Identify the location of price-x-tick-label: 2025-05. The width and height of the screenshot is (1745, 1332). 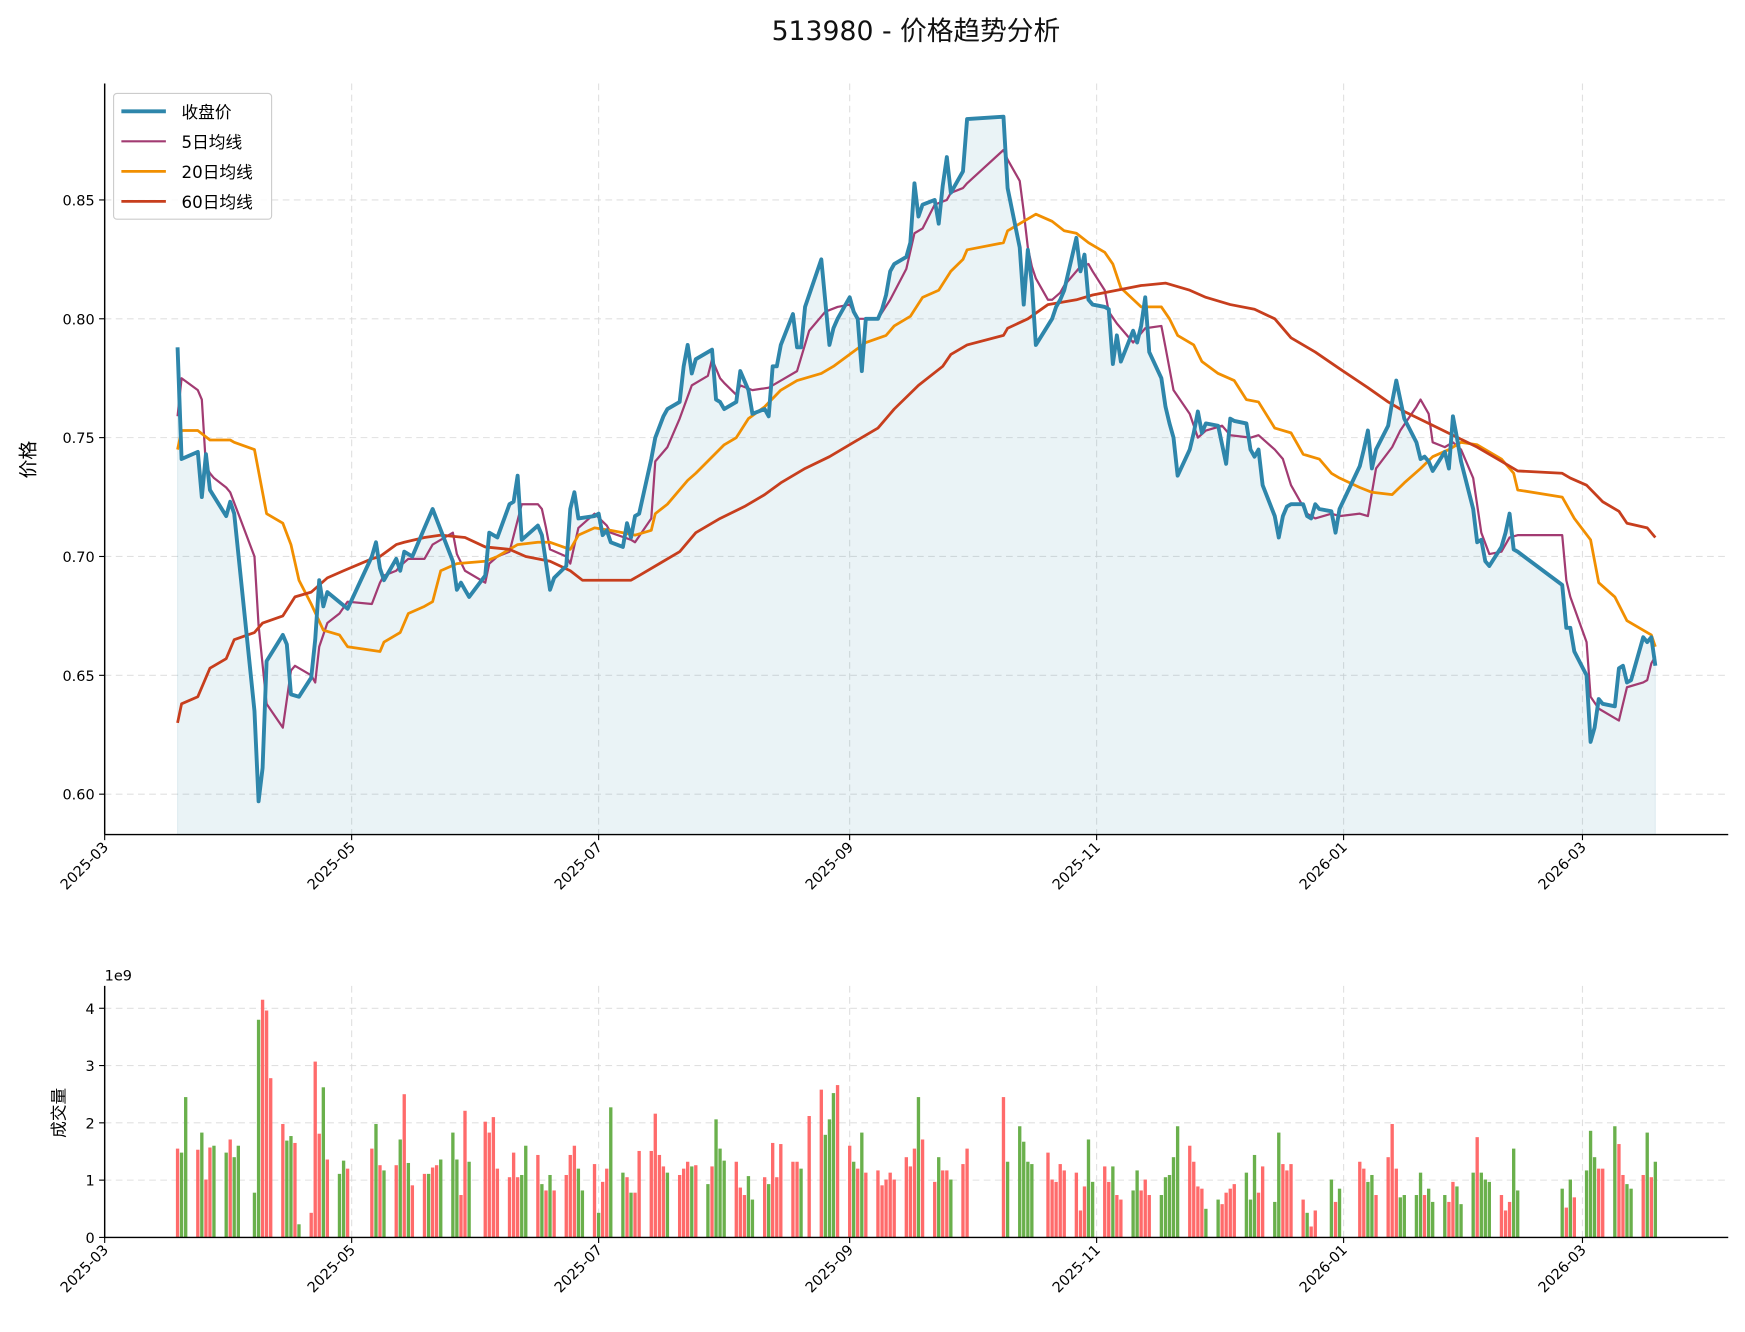
(332, 866).